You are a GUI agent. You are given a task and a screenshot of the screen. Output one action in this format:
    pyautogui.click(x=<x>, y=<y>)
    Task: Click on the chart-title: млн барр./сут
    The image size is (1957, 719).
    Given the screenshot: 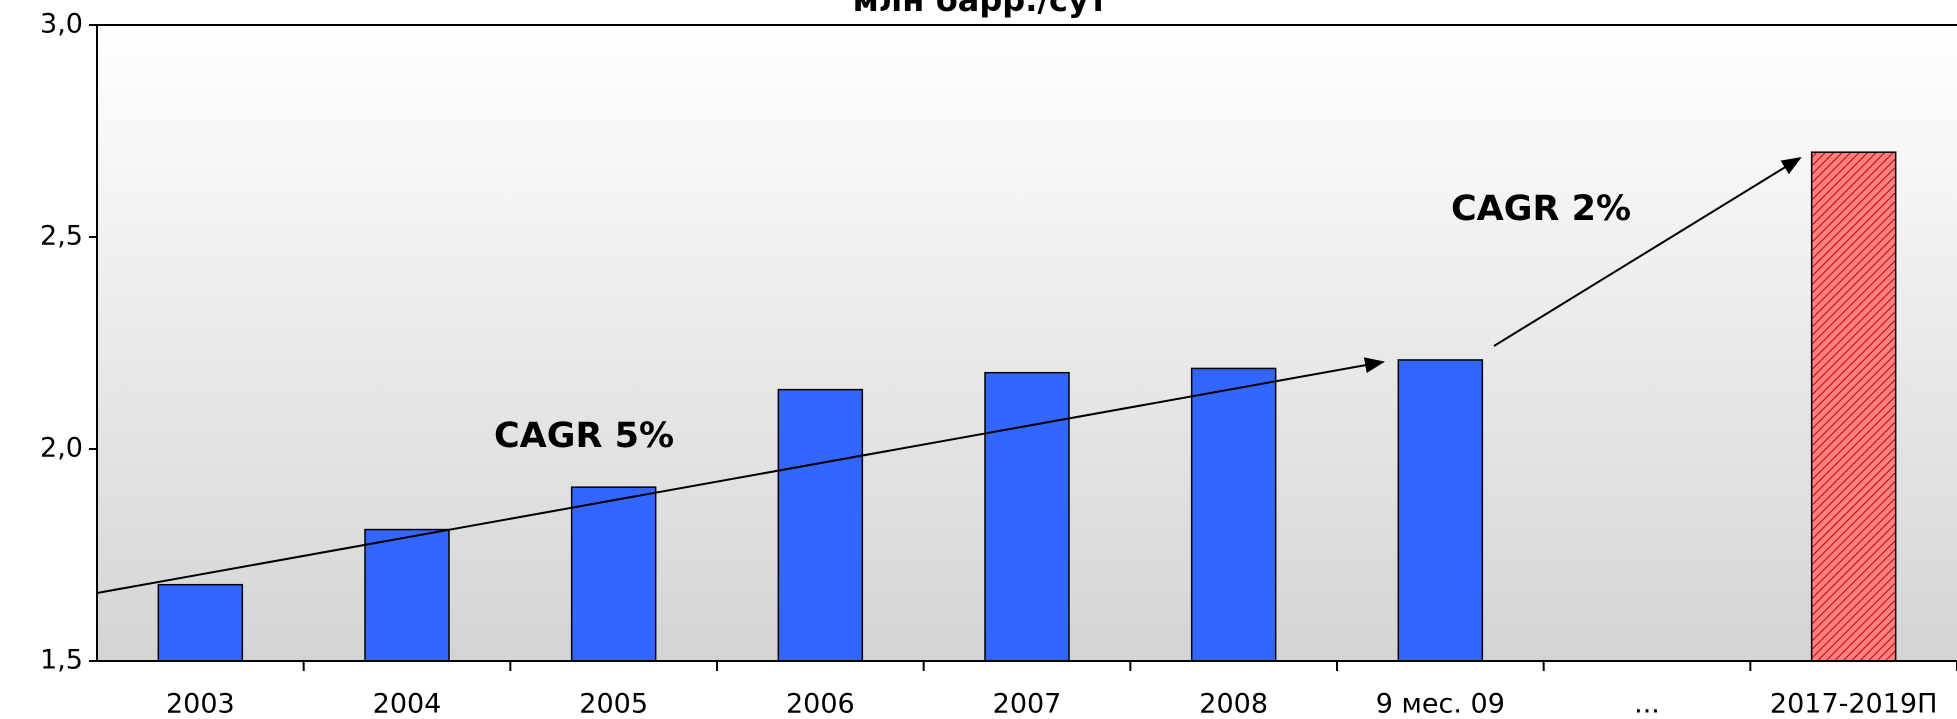 What is the action you would take?
    pyautogui.click(x=980, y=9)
    